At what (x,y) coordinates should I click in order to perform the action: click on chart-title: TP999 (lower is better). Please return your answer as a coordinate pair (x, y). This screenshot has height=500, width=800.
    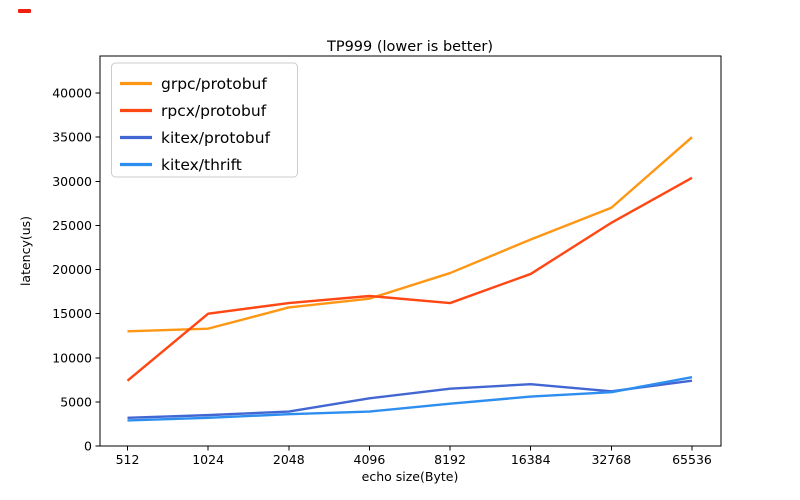
    Looking at the image, I should click on (409, 47).